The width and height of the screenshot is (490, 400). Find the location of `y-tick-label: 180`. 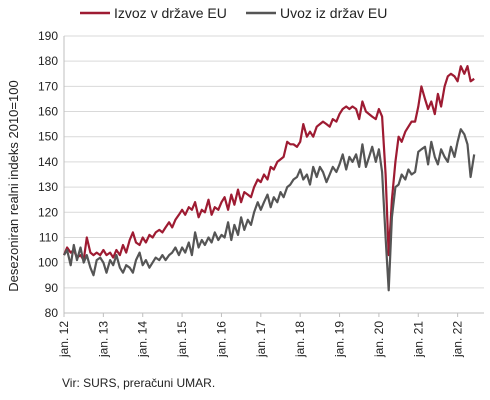

y-tick-label: 180 is located at coordinates (48, 61).